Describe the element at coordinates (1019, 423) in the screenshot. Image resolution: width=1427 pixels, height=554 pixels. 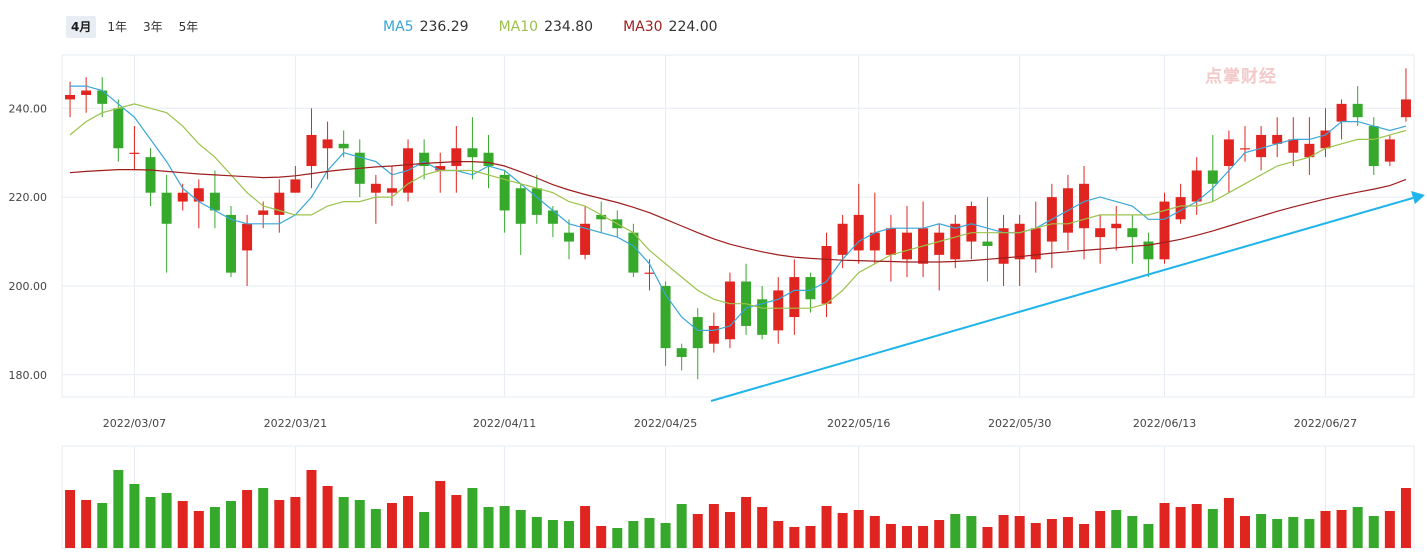
I see `x-tick-label: 2022/05/30` at that location.